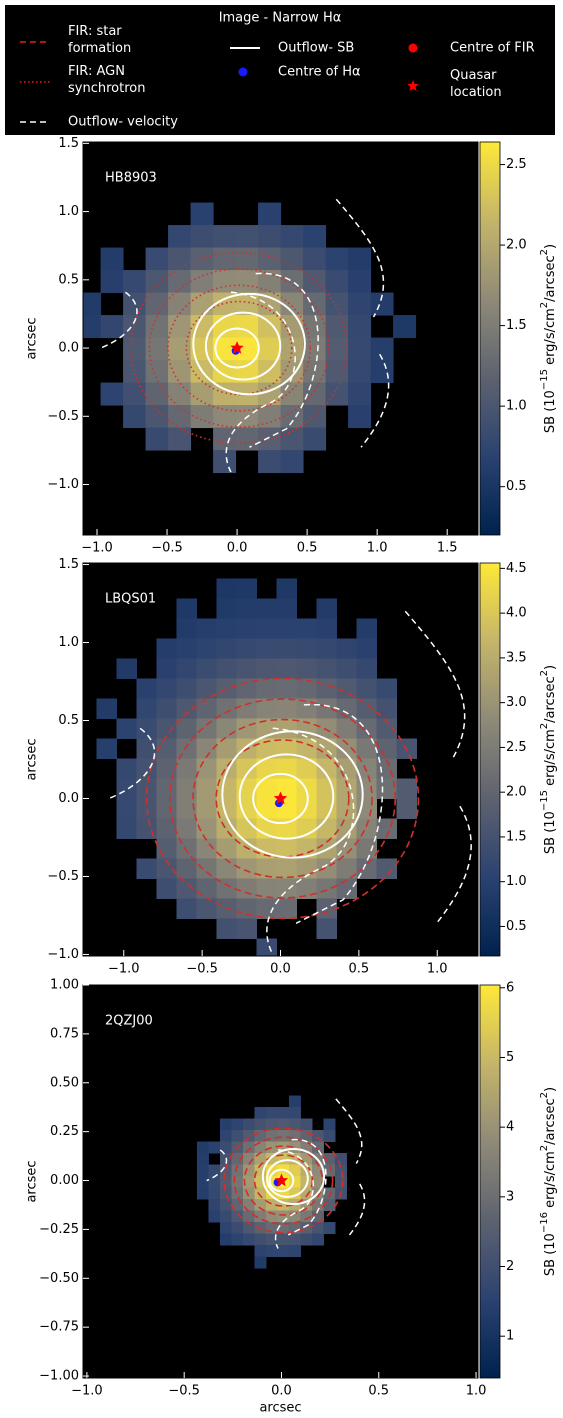 This screenshot has height=1418, width=563. I want to click on colorbar-label-part: 2, so click(544, 252).